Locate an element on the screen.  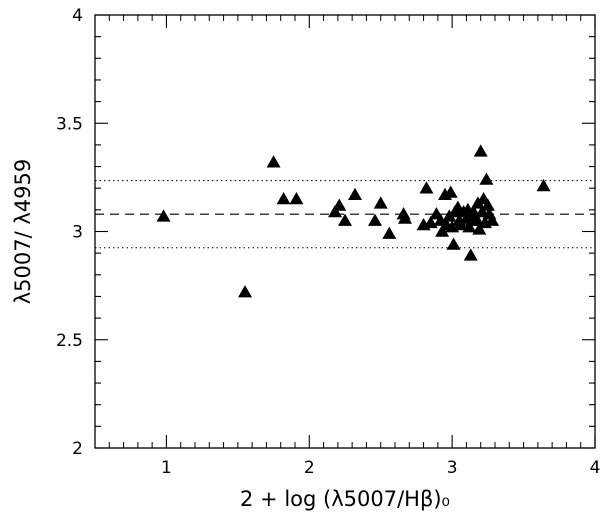
x-tick-labels: 1 2 3 4 is located at coordinates (380, 468).